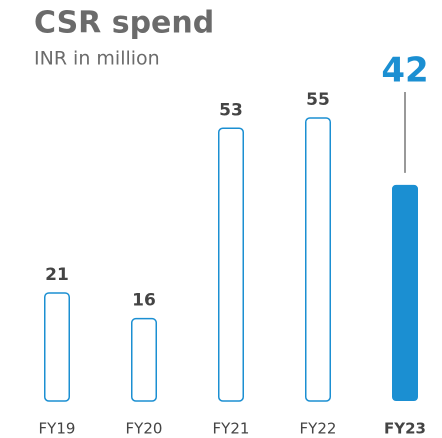 The height and width of the screenshot is (438, 442). What do you see at coordinates (57, 429) in the screenshot?
I see `x-tick-label: FY19` at bounding box center [57, 429].